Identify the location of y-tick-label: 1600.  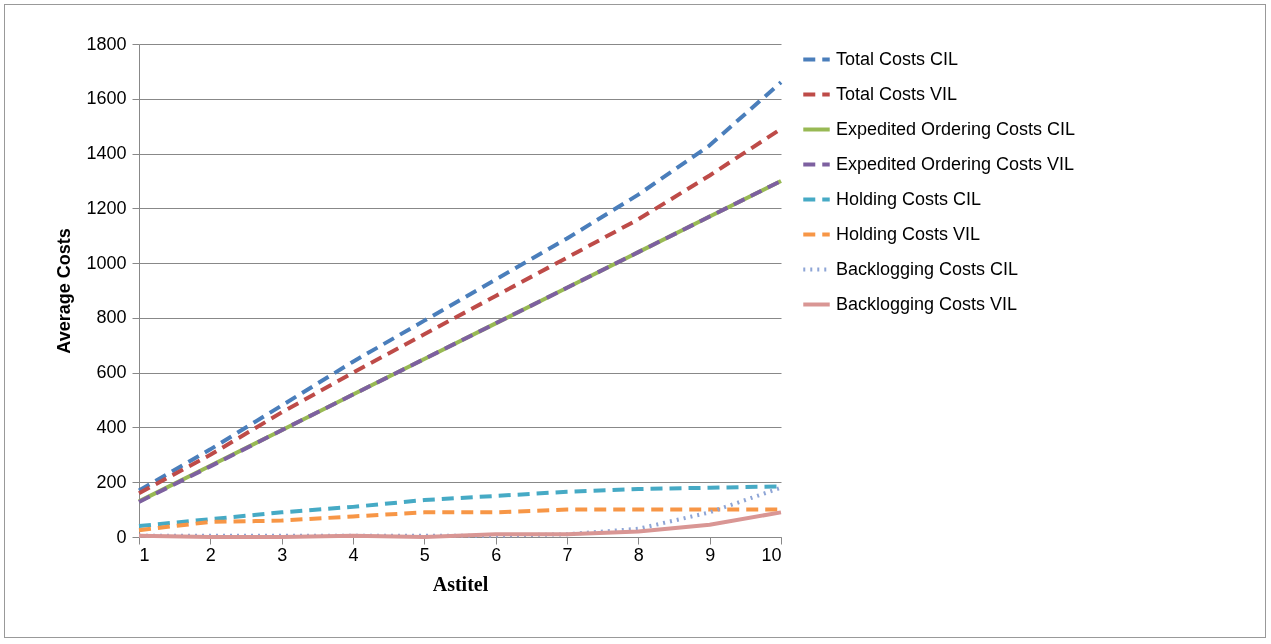
(106, 98).